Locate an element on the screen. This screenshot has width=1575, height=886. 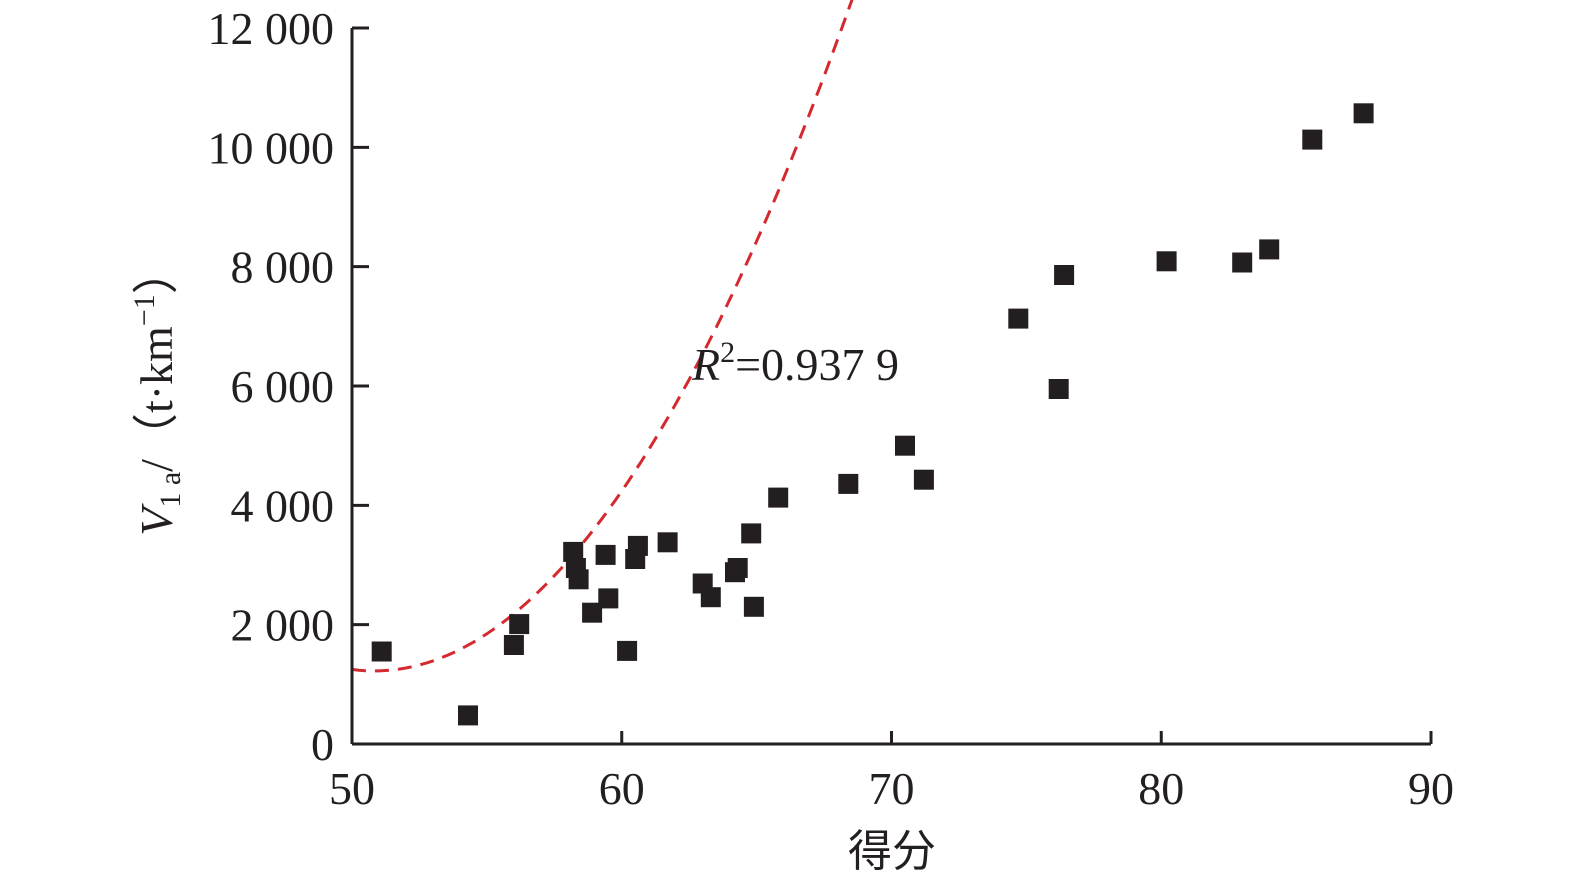
x-tick-label: 70 is located at coordinates (892, 788).